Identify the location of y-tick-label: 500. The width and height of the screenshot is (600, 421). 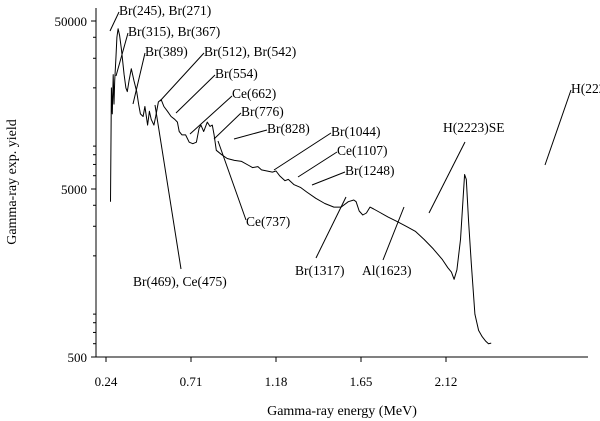
(78, 357).